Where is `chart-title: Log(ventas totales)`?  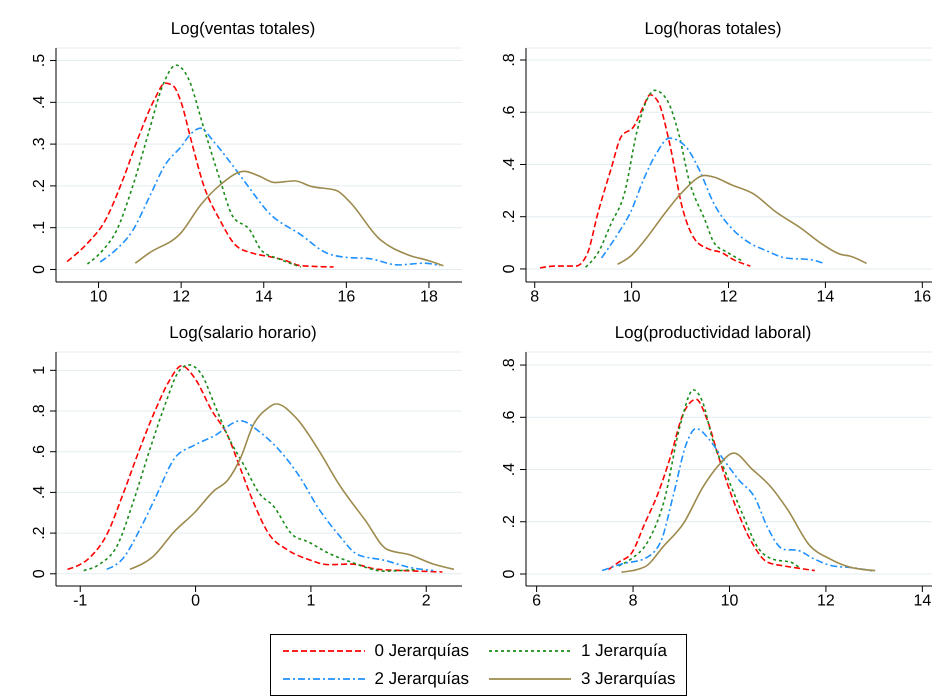 chart-title: Log(ventas totales) is located at coordinates (243, 29).